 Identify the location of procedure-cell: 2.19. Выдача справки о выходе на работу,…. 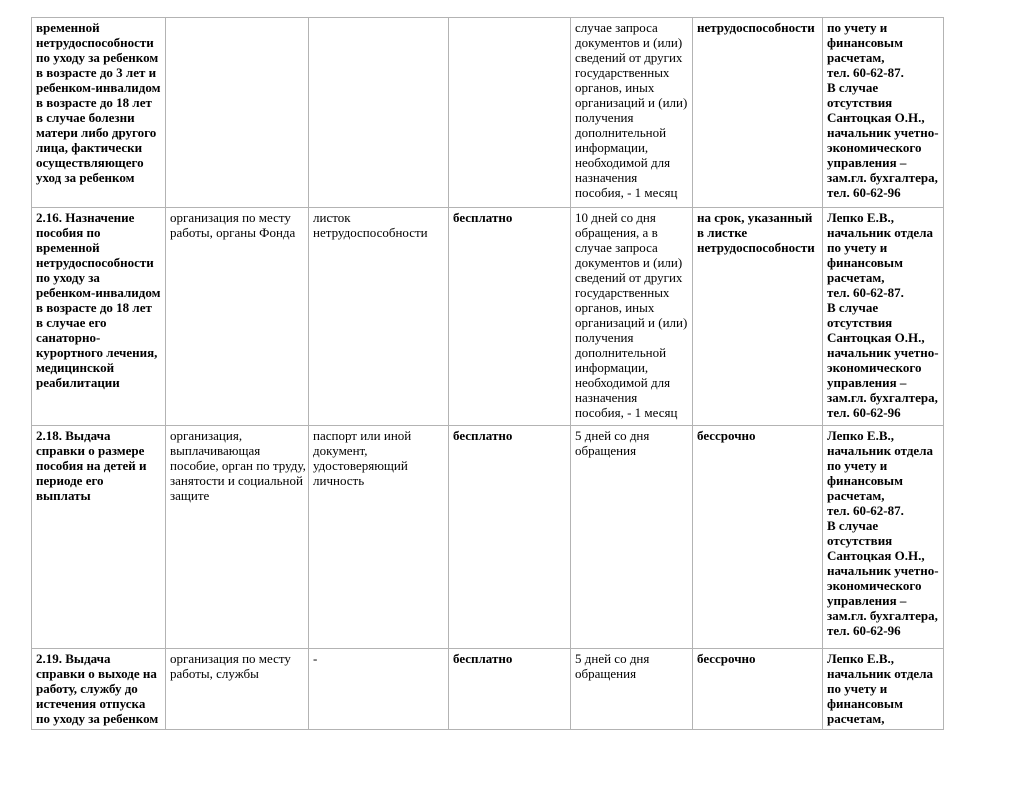
(98, 689).